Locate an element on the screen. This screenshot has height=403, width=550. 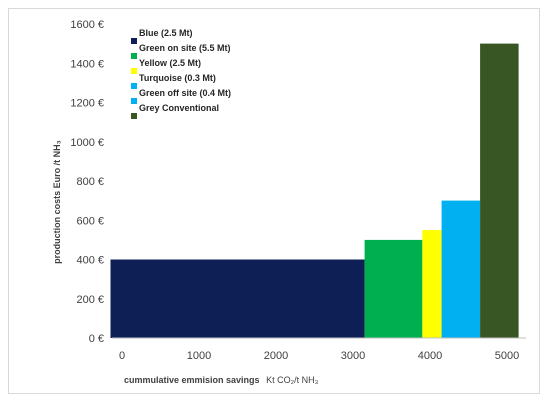
x-tick-label-0: 0 is located at coordinates (122, 356).